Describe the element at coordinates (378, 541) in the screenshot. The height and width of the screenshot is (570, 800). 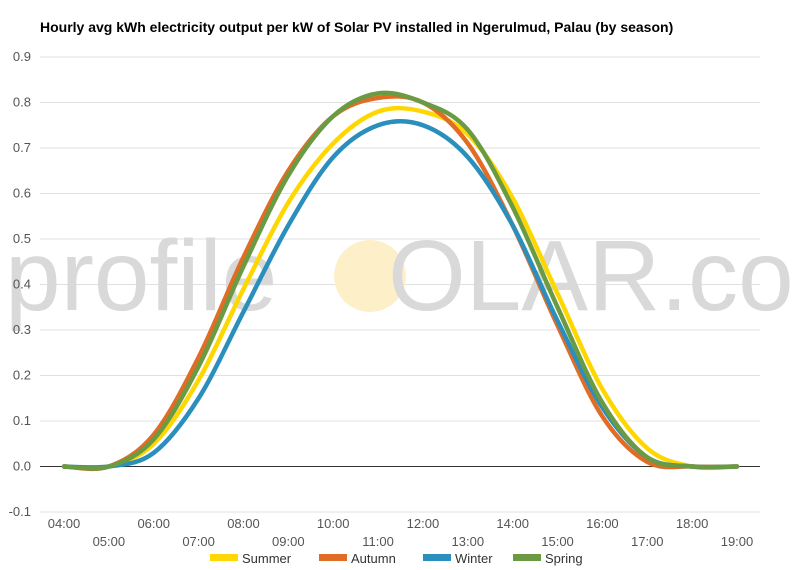
I see `x-tick-label: 11:00` at that location.